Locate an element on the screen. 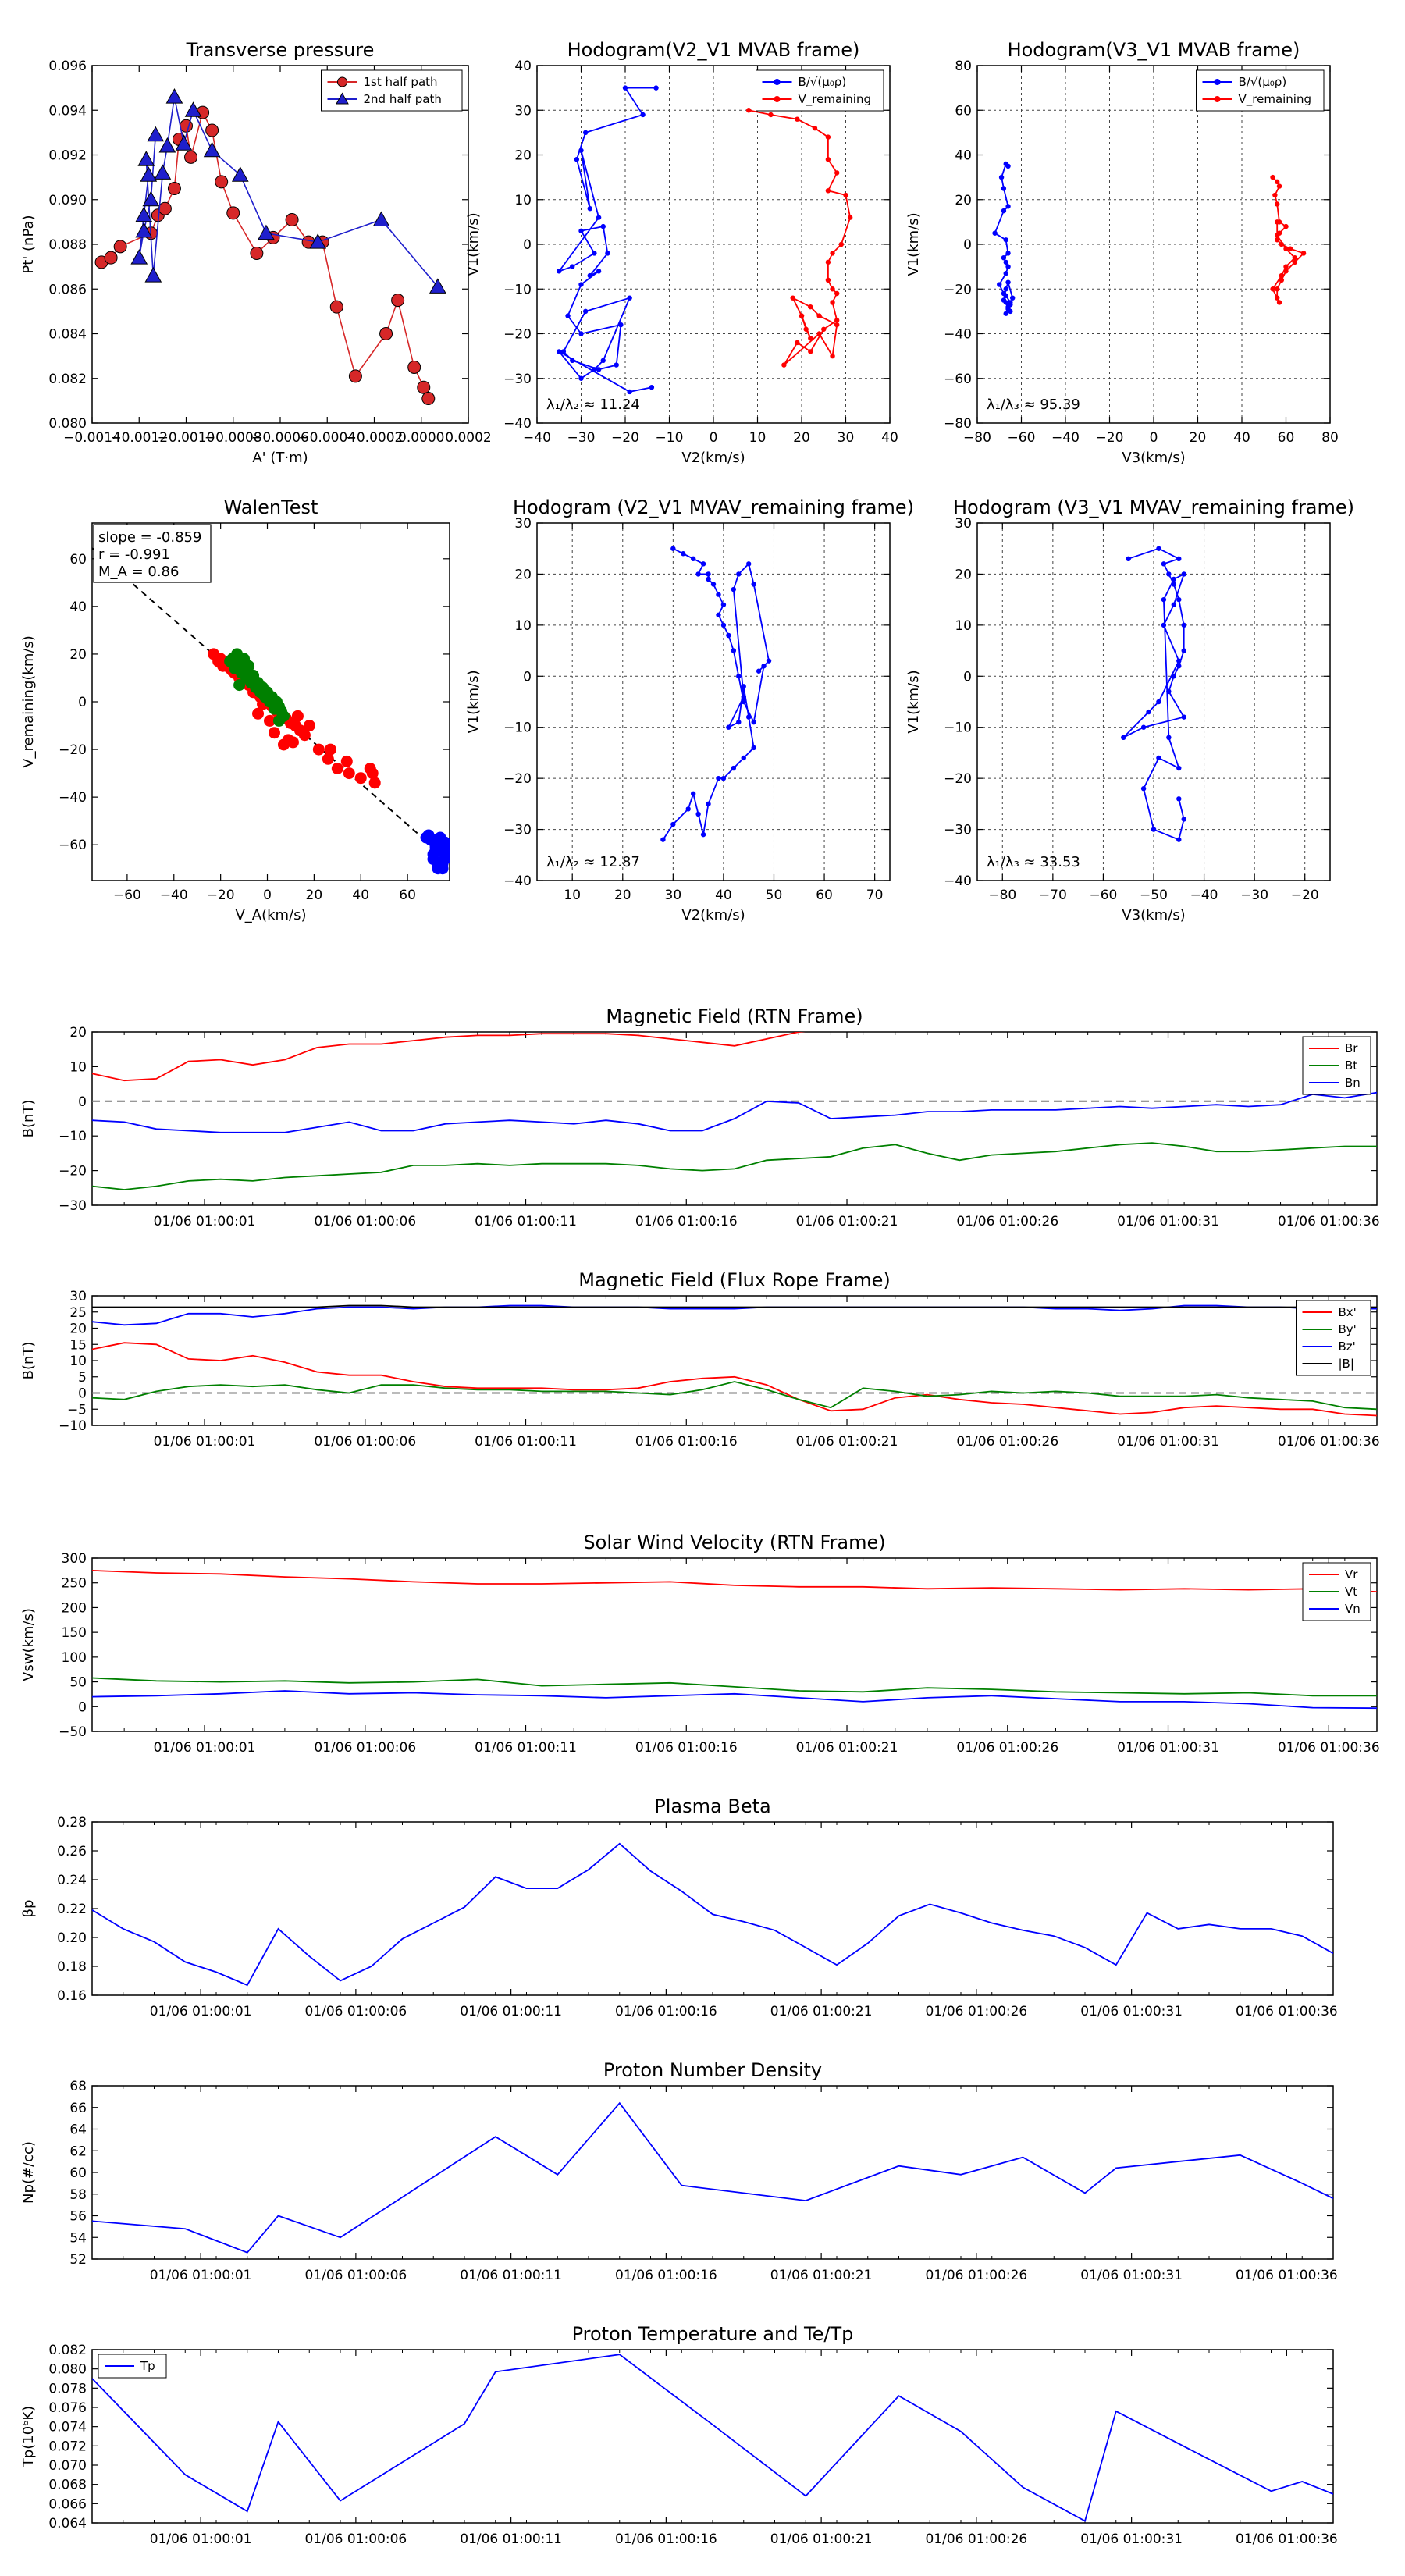 This screenshot has height=2576, width=1405. h4-ytick-label: 30 is located at coordinates (963, 524).